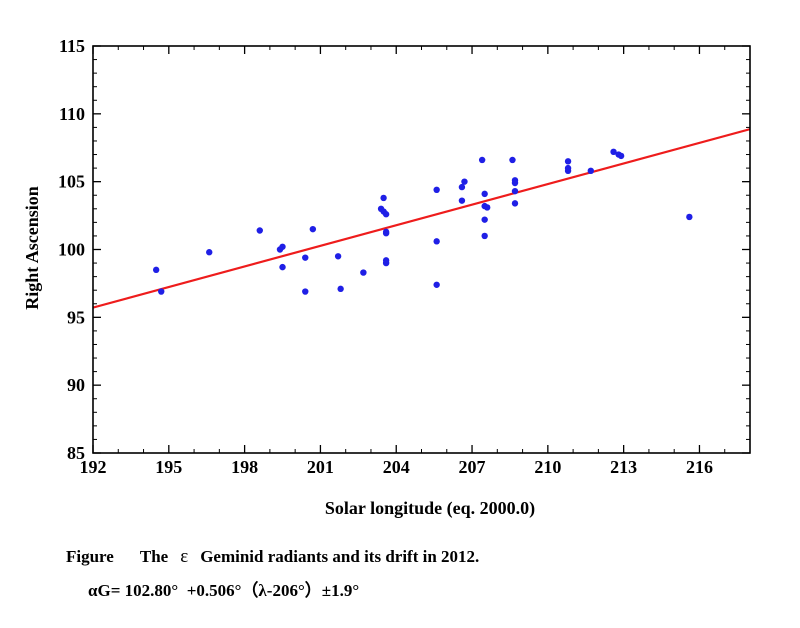 The width and height of the screenshot is (800, 628). Describe the element at coordinates (76, 453) in the screenshot. I see `y-tick-label: 85` at that location.